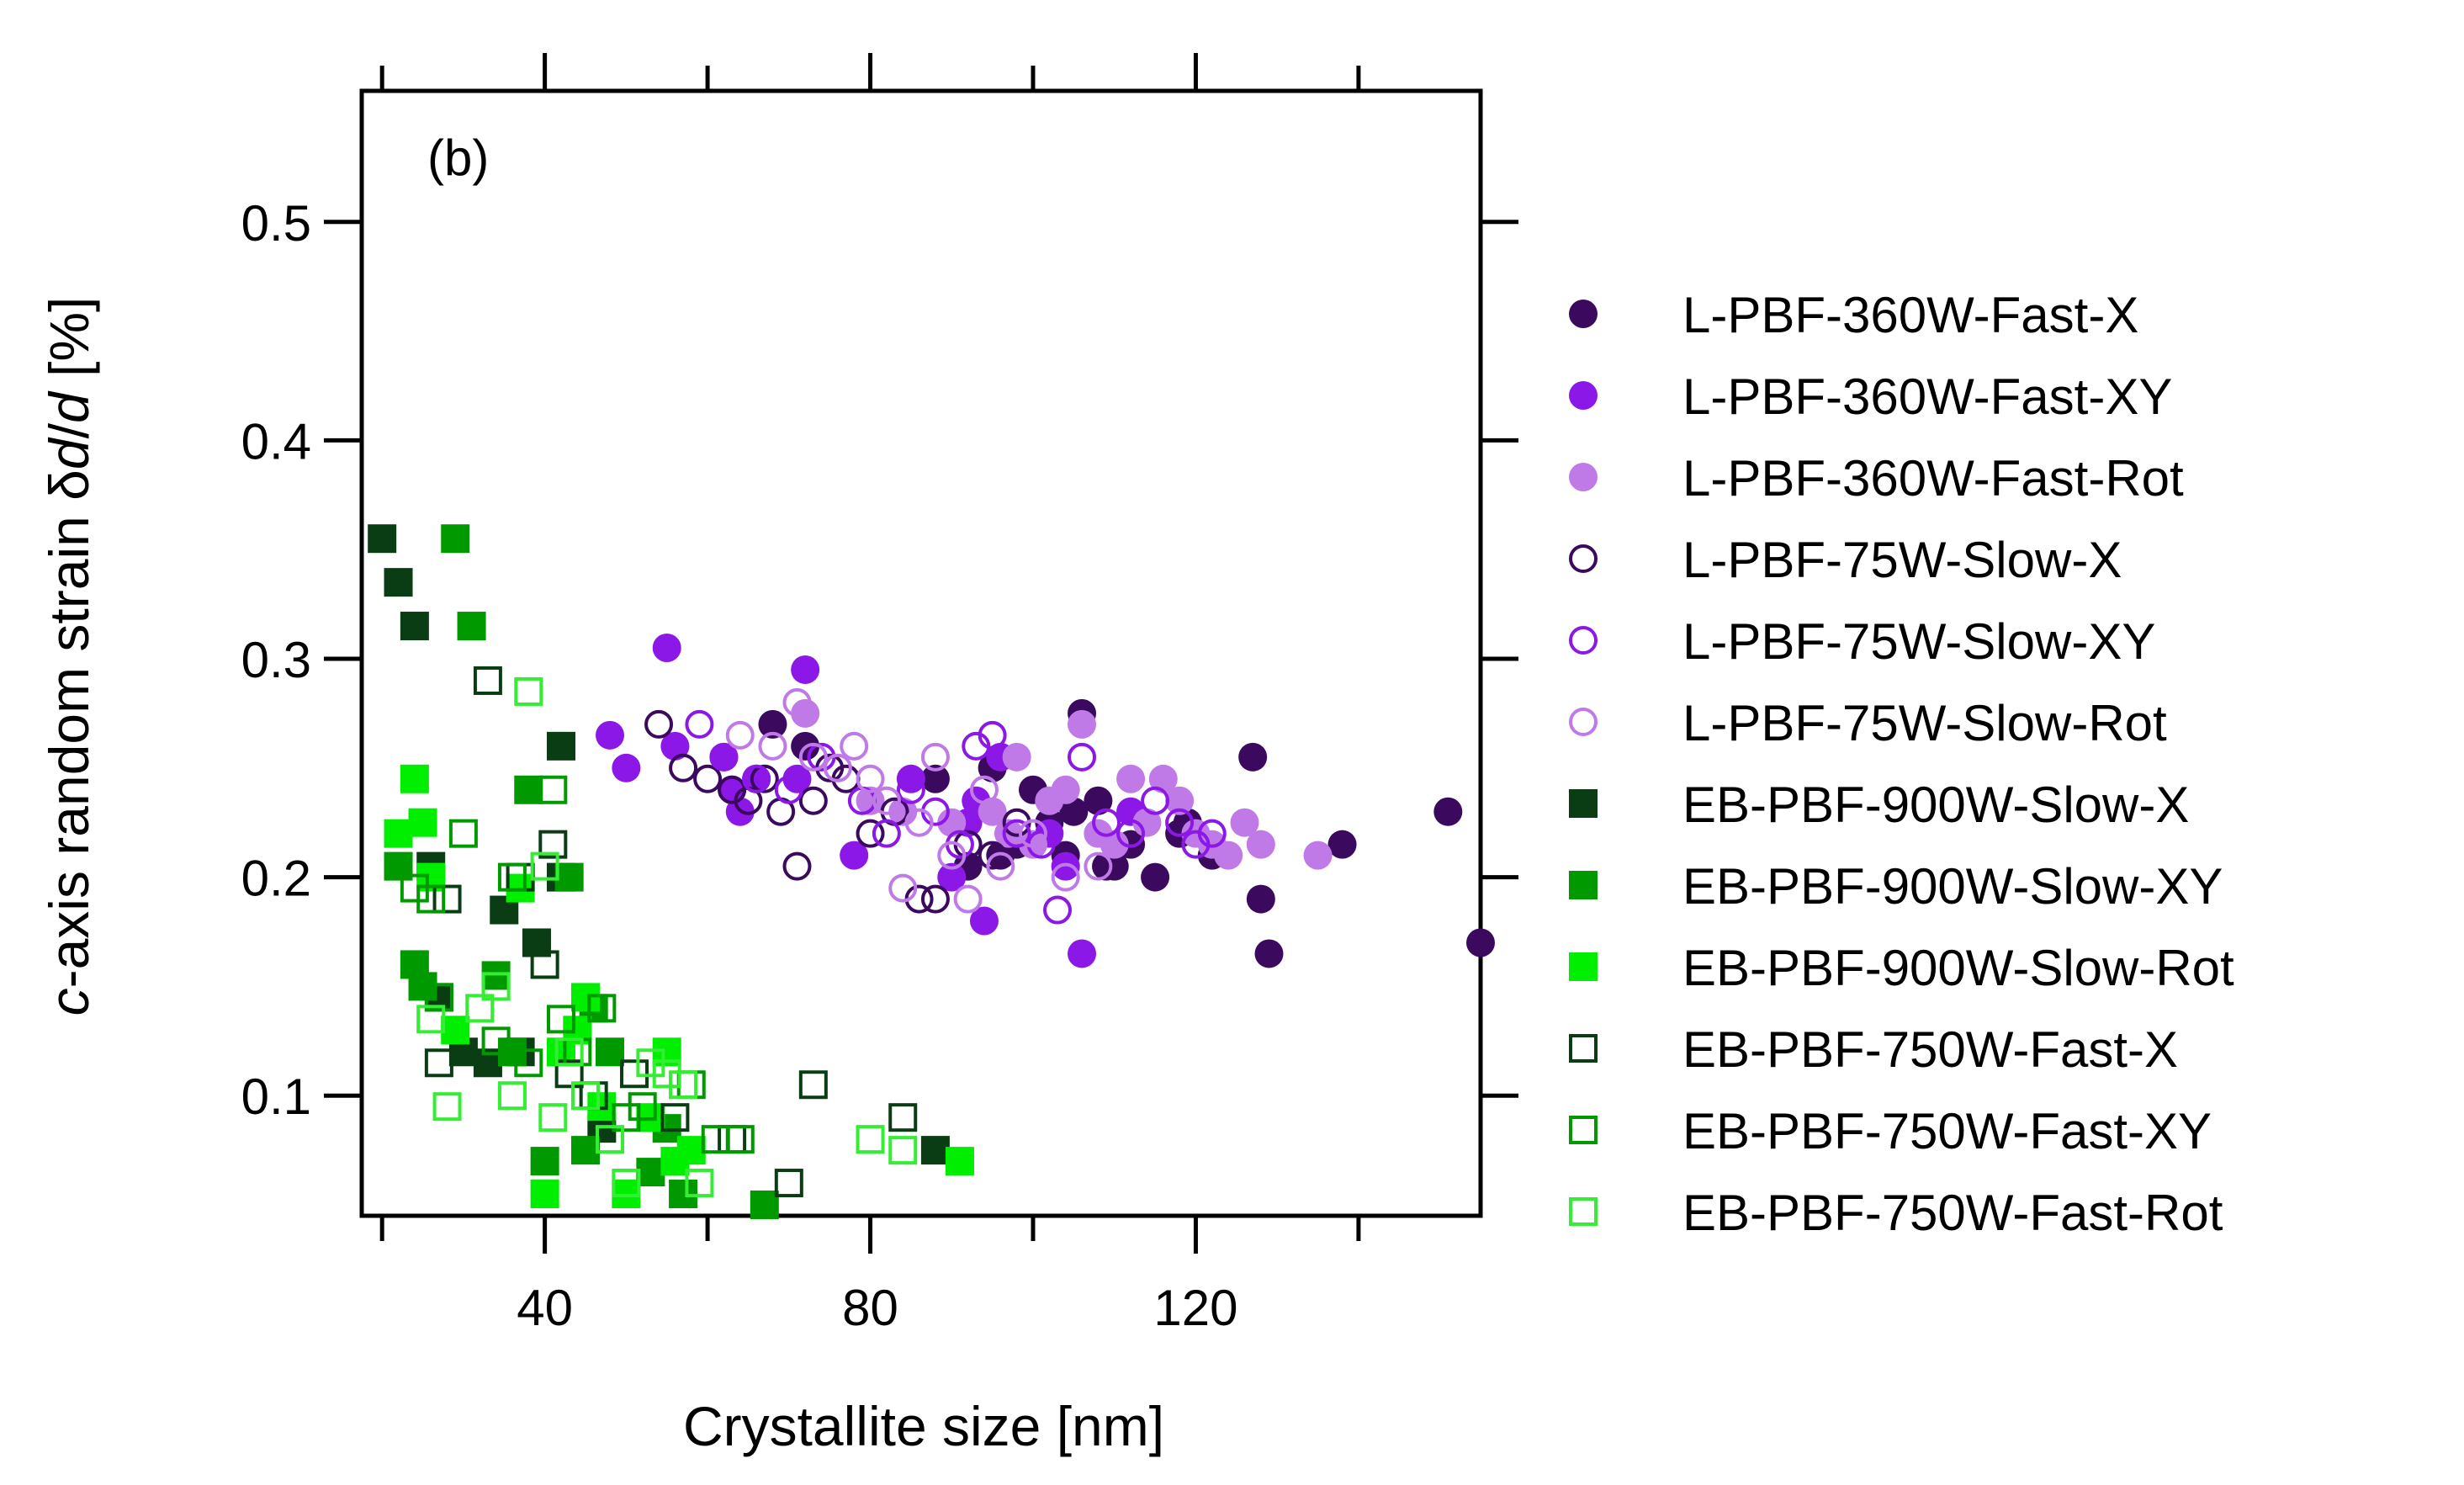  Describe the element at coordinates (1910, 315) in the screenshot. I see `legend-label: L-PBF-360W-Fast-X` at that location.